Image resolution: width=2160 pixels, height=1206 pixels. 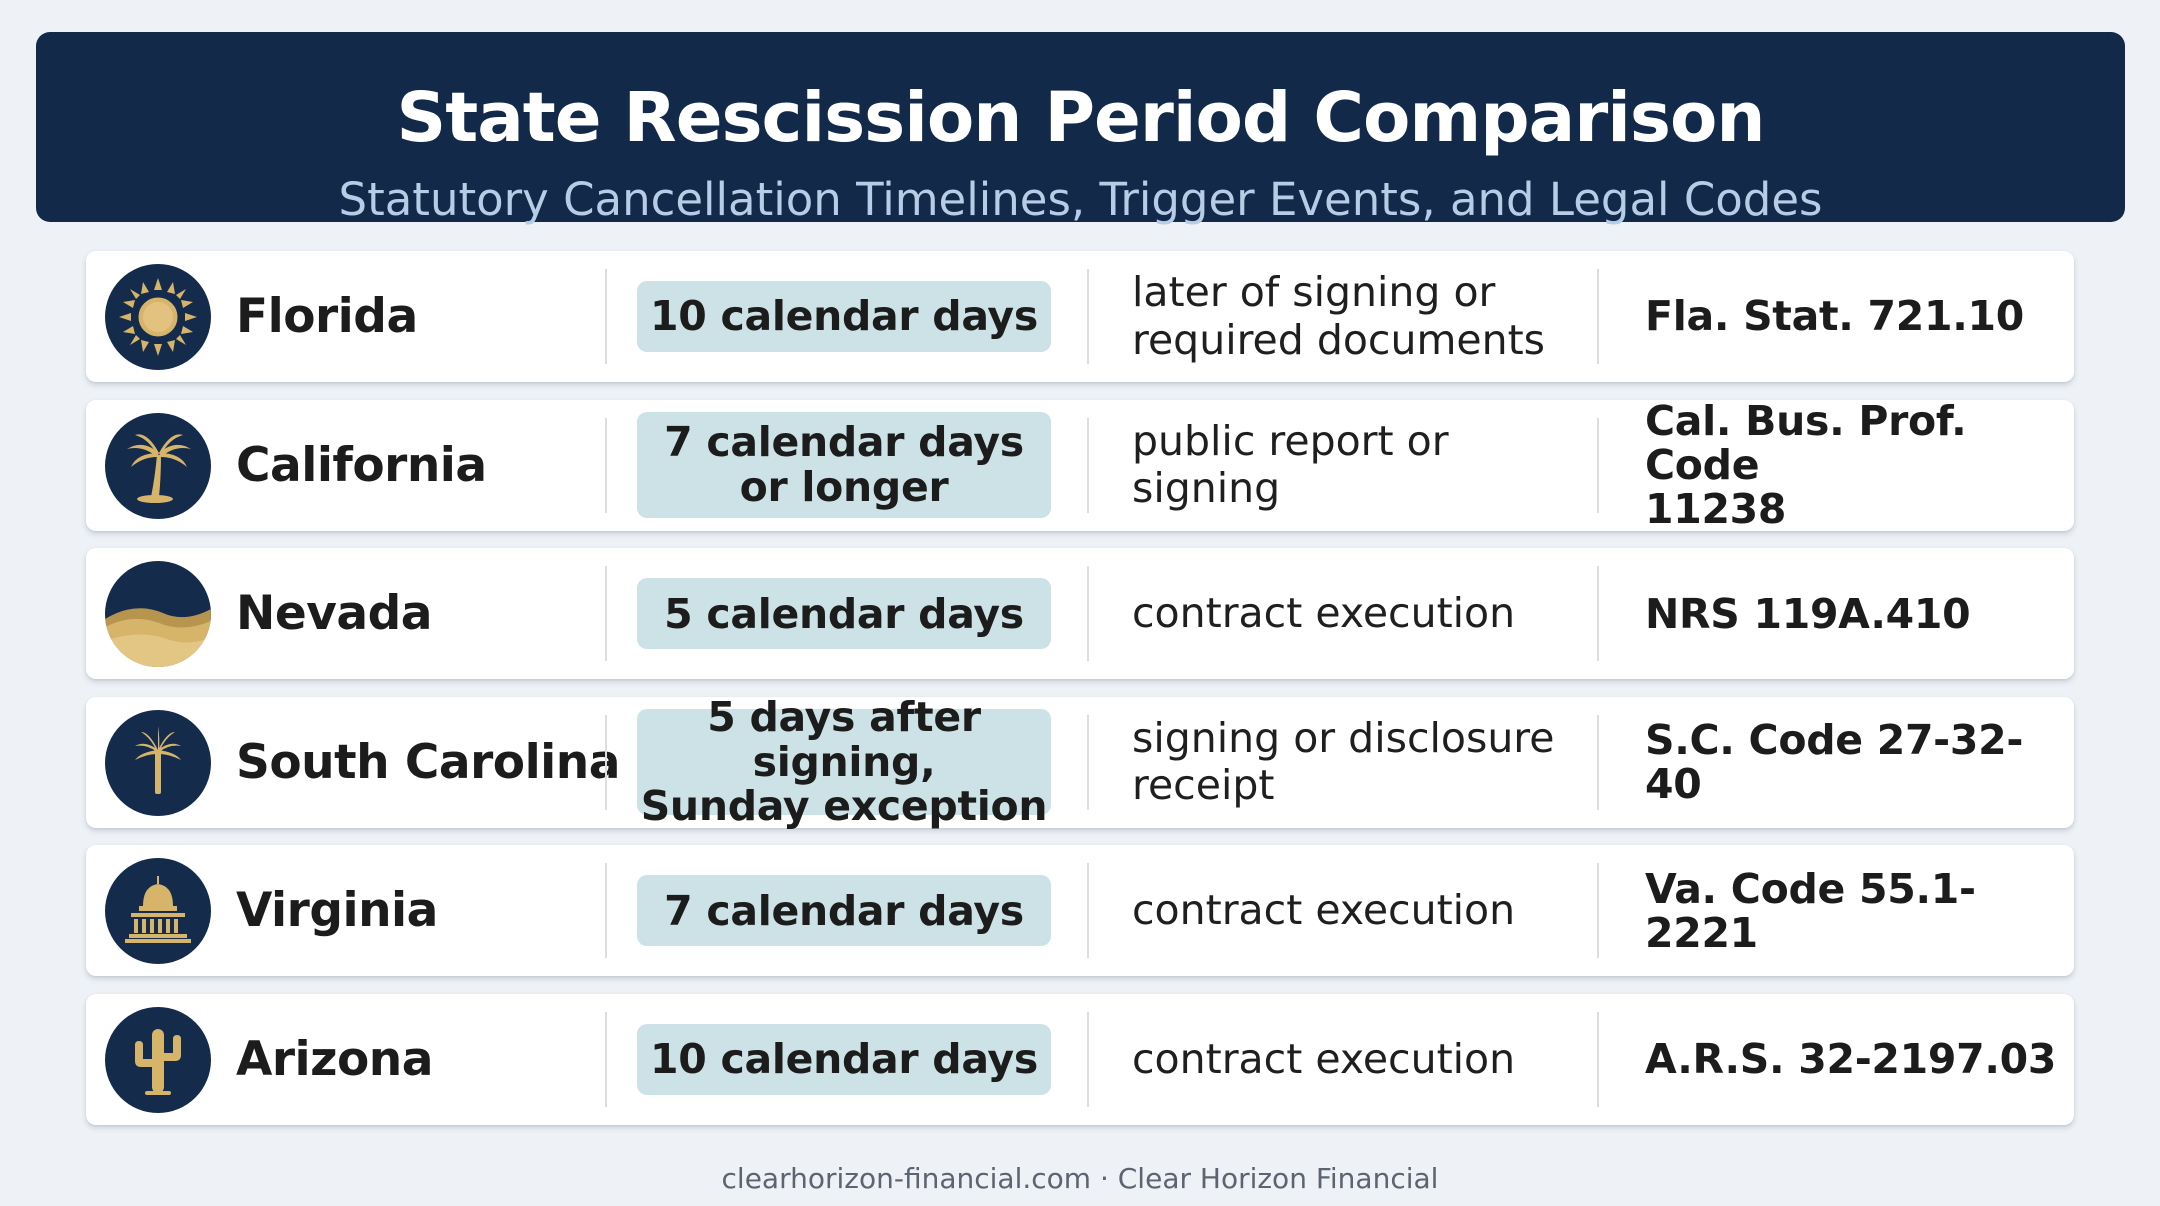 What do you see at coordinates (158, 317) in the screenshot?
I see `sun-icon` at bounding box center [158, 317].